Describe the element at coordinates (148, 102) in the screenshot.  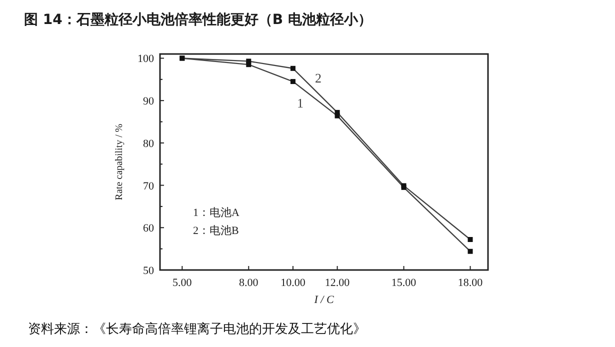
I see `y-tick-label: 90` at that location.